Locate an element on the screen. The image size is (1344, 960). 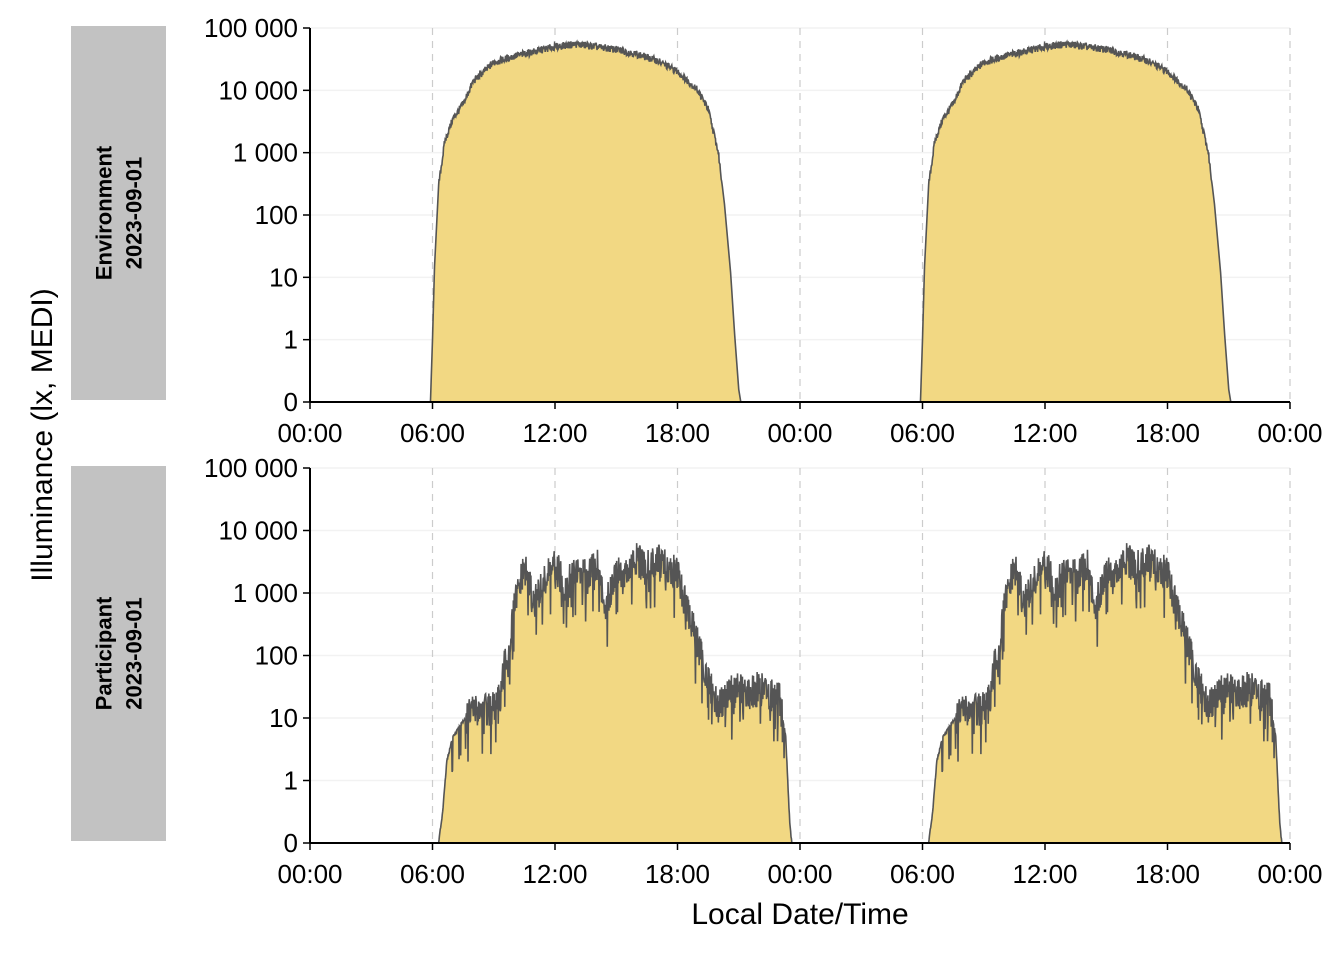
y-axis-title: Illuminance (lx, MEDI) is located at coordinates (42, 434).